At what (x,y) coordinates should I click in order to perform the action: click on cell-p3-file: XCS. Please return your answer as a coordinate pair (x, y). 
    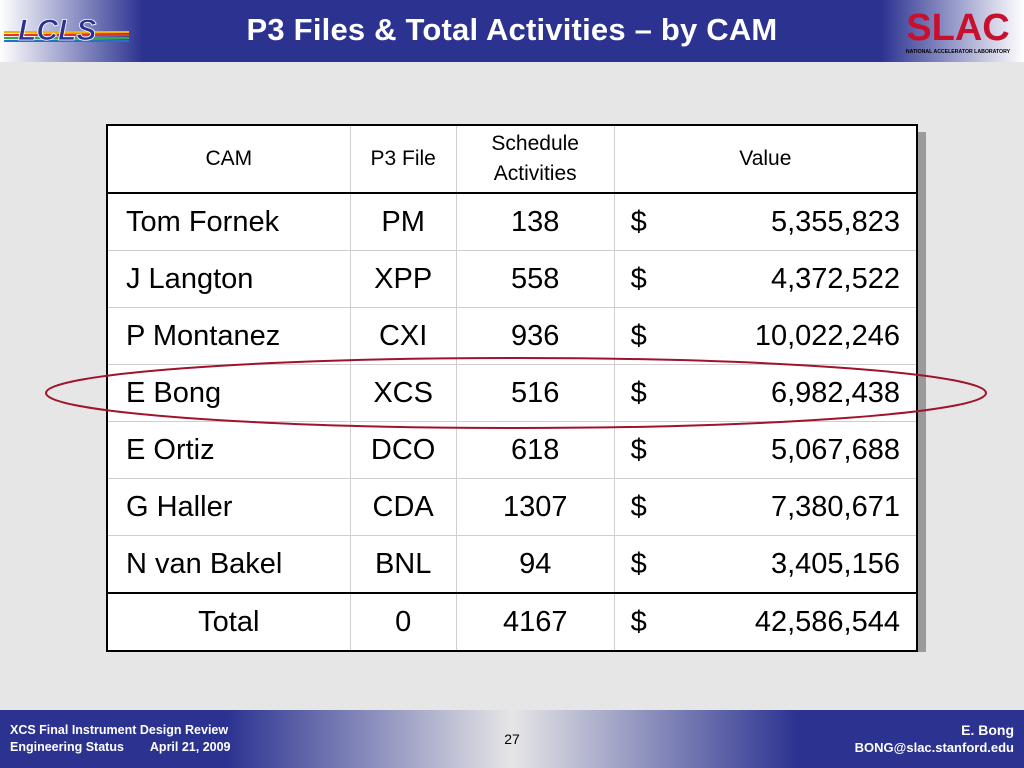
    Looking at the image, I should click on (403, 393).